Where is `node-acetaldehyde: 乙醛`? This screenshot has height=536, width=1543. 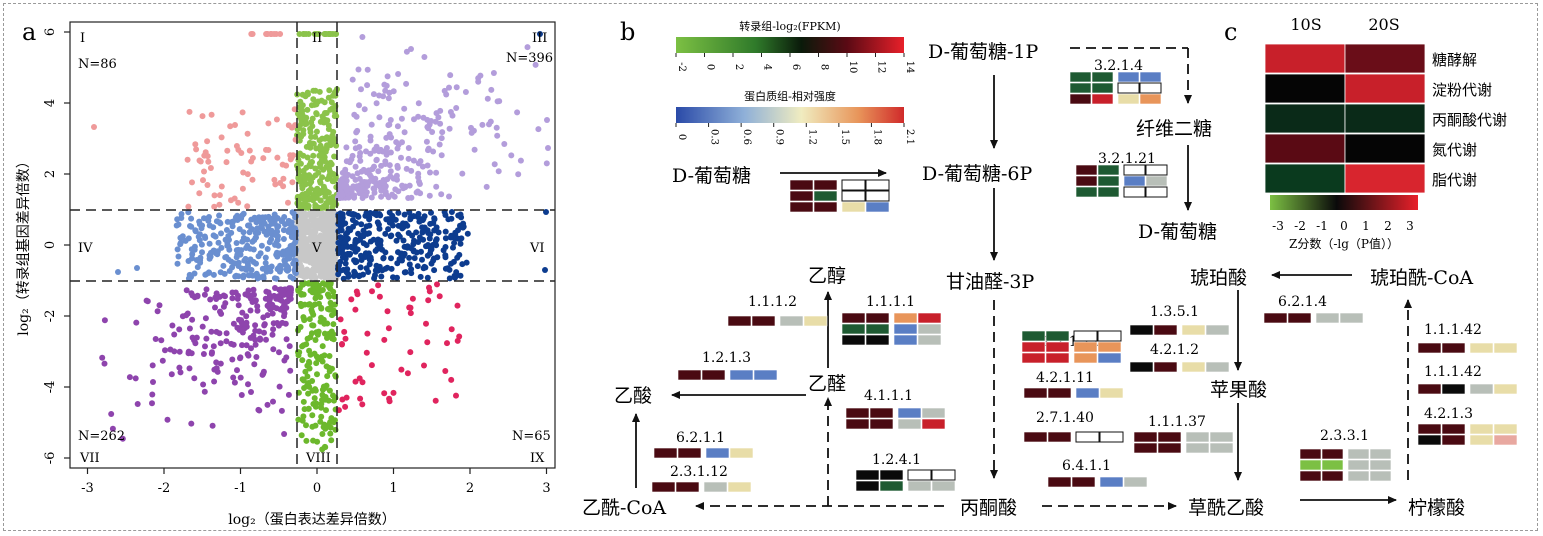
node-acetaldehyde: 乙醛 is located at coordinates (827, 384).